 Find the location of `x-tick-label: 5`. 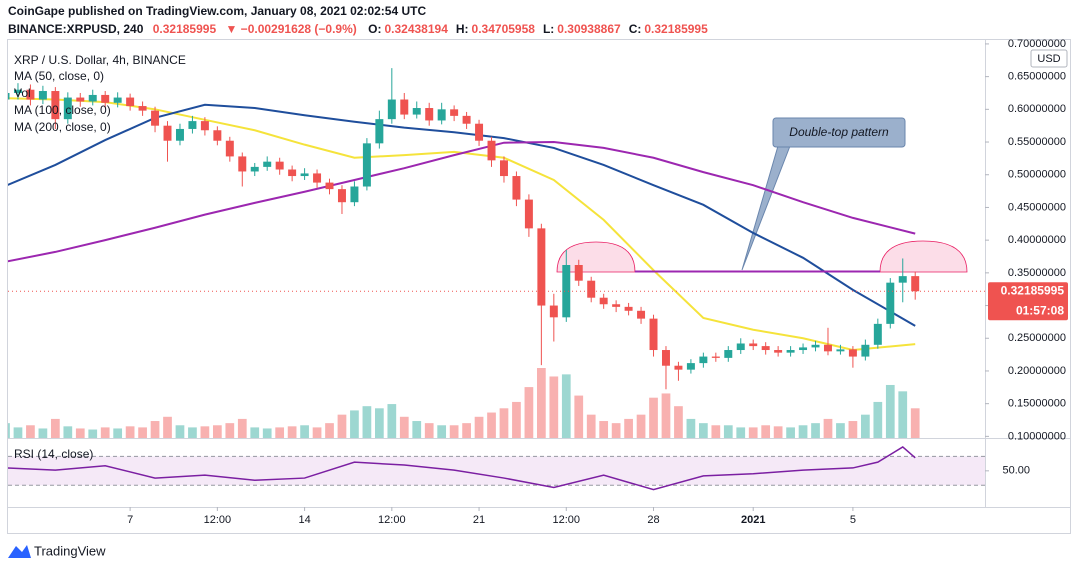

x-tick-label: 5 is located at coordinates (853, 520).